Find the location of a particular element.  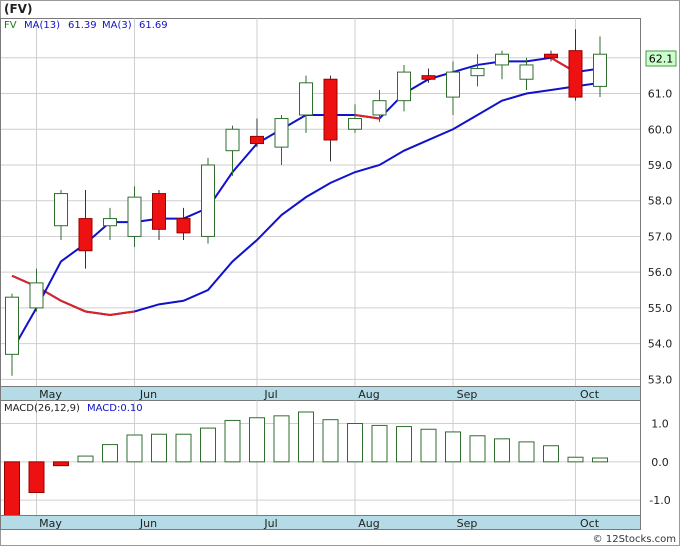

ma3-legend-label: MA(3) is located at coordinates (117, 25).